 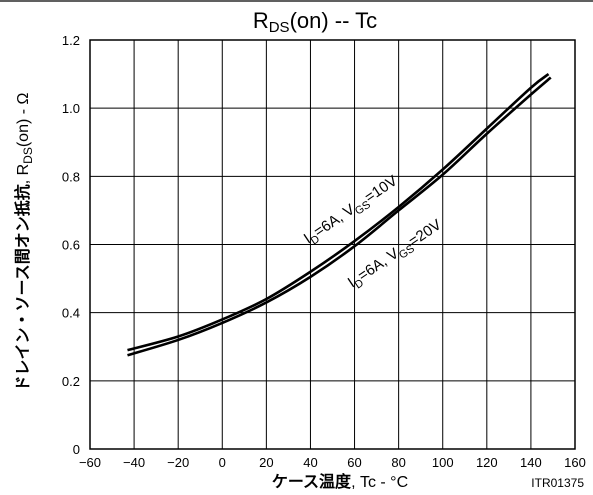 I want to click on x-tick-label: −40, so click(x=134, y=462).